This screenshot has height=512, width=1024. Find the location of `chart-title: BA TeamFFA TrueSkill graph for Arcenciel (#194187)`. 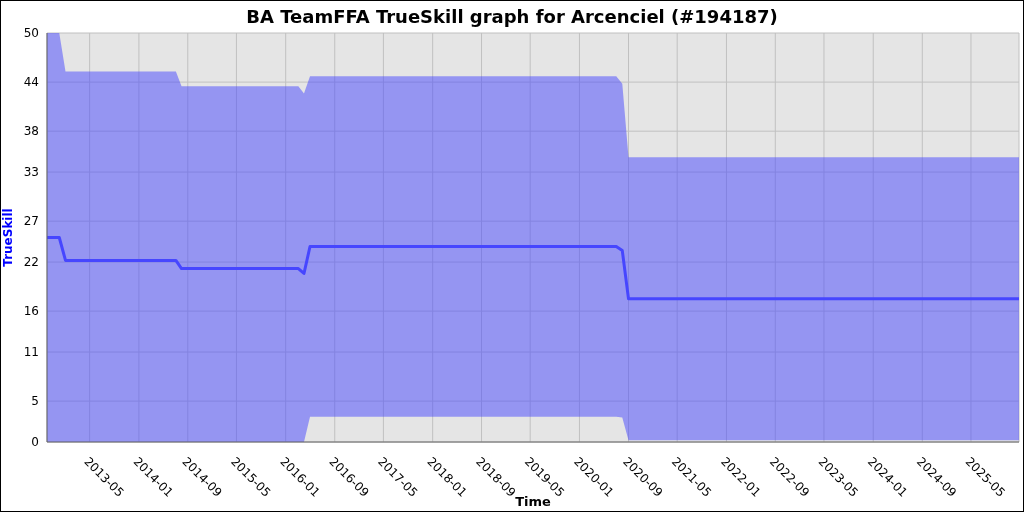

chart-title: BA TeamFFA TrueSkill graph for Arcenciel (#194187) is located at coordinates (512, 16).